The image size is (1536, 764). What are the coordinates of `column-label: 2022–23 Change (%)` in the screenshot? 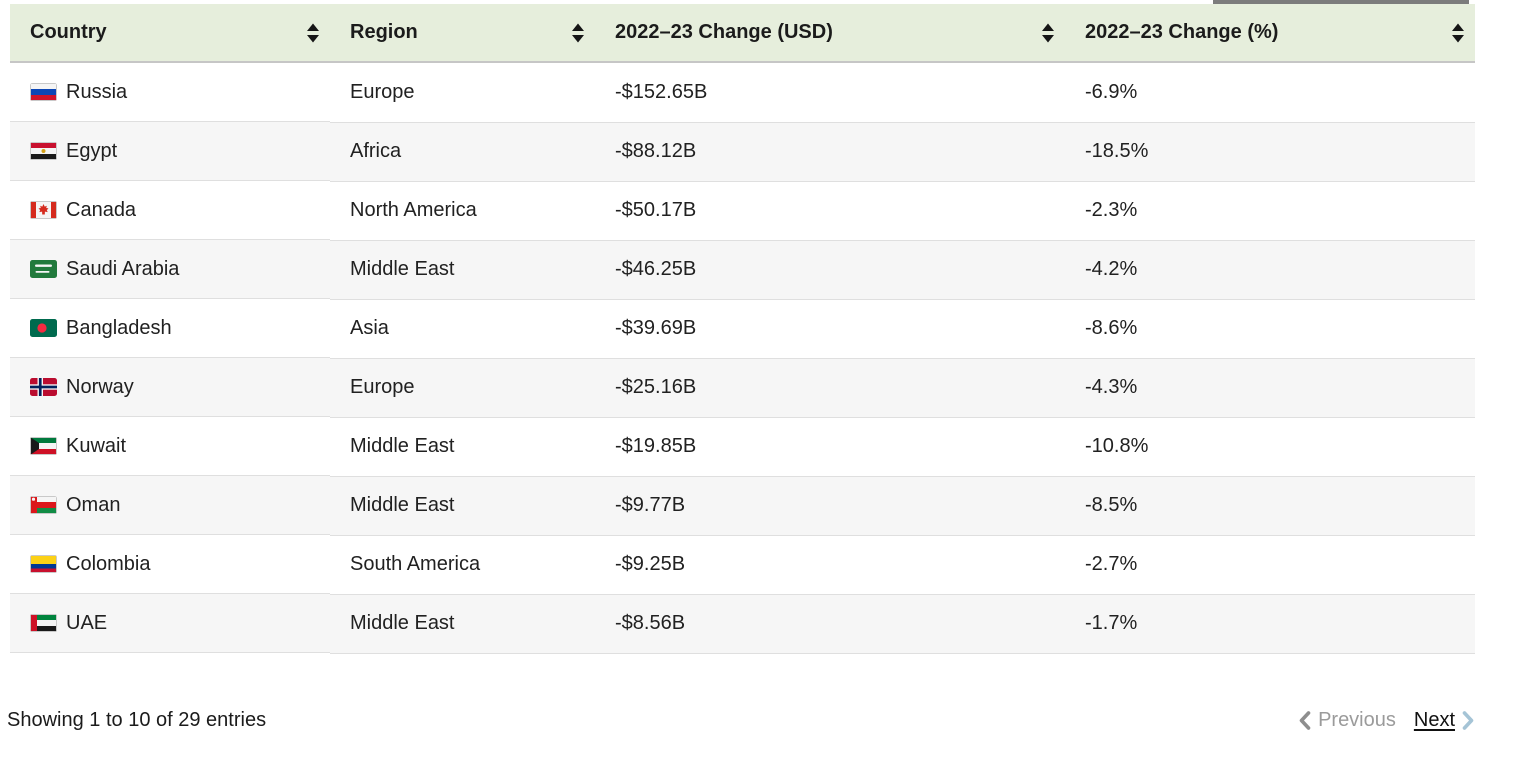 It's located at (1182, 32).